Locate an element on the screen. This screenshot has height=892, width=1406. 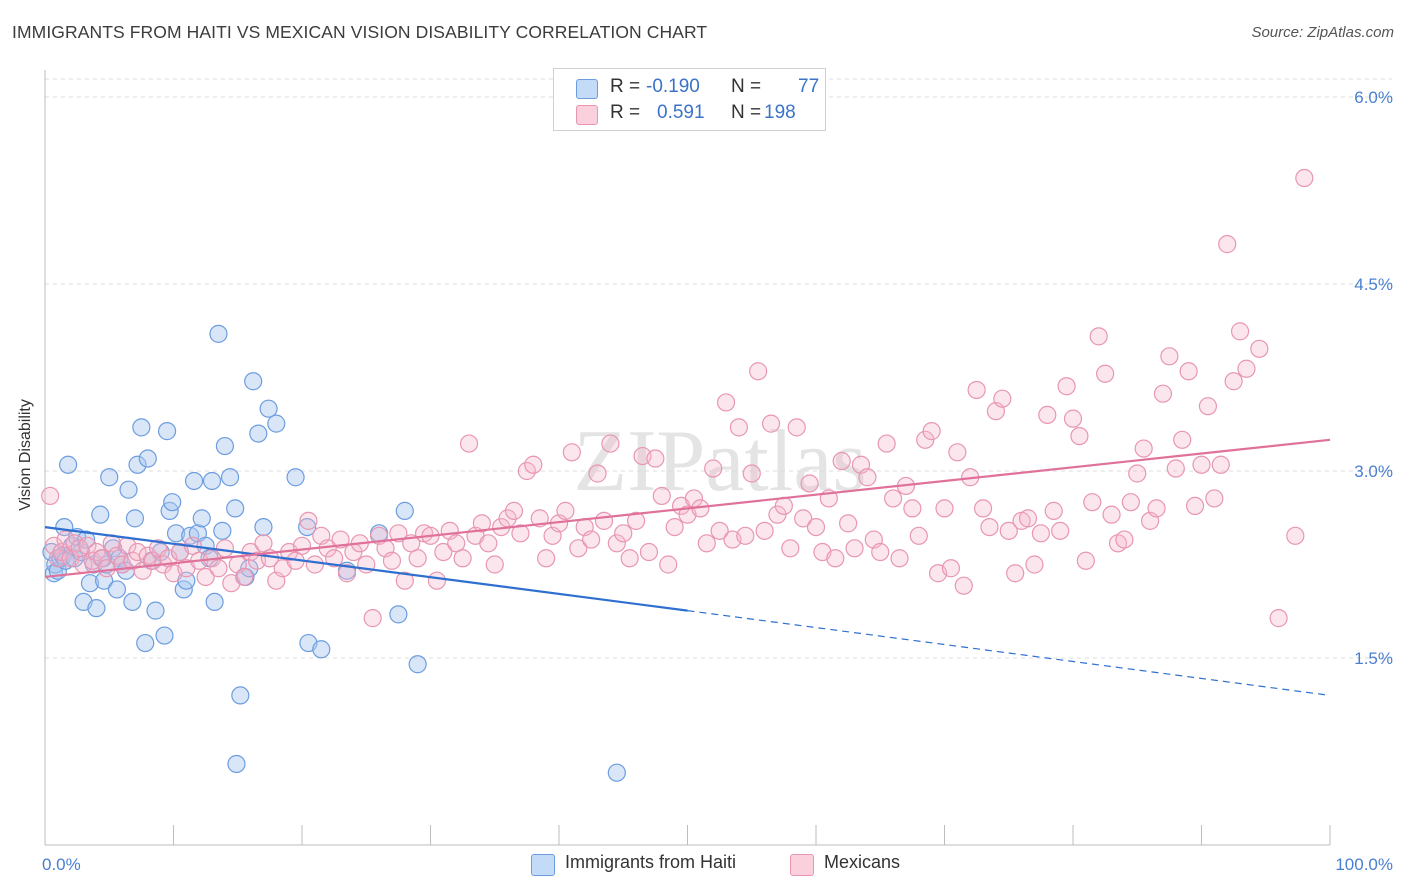
x-tick-labels: 0.0% 100.0% is located at coordinates (717, 864).